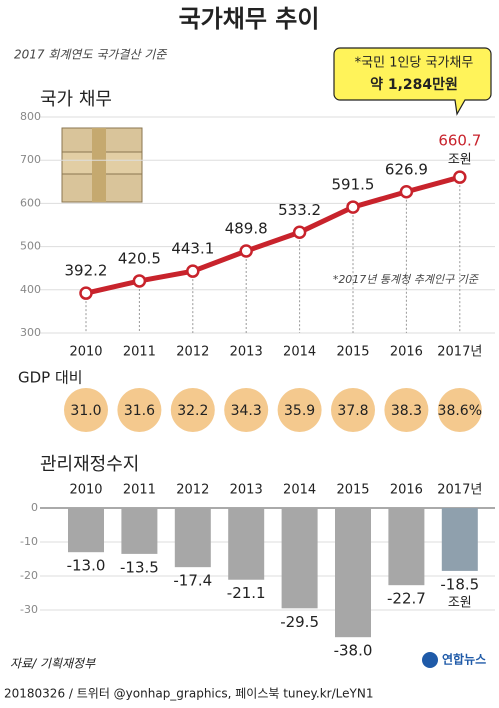 This screenshot has width=499, height=708. What do you see at coordinates (30, 289) in the screenshot?
I see `y-tick-label: 400` at bounding box center [30, 289].